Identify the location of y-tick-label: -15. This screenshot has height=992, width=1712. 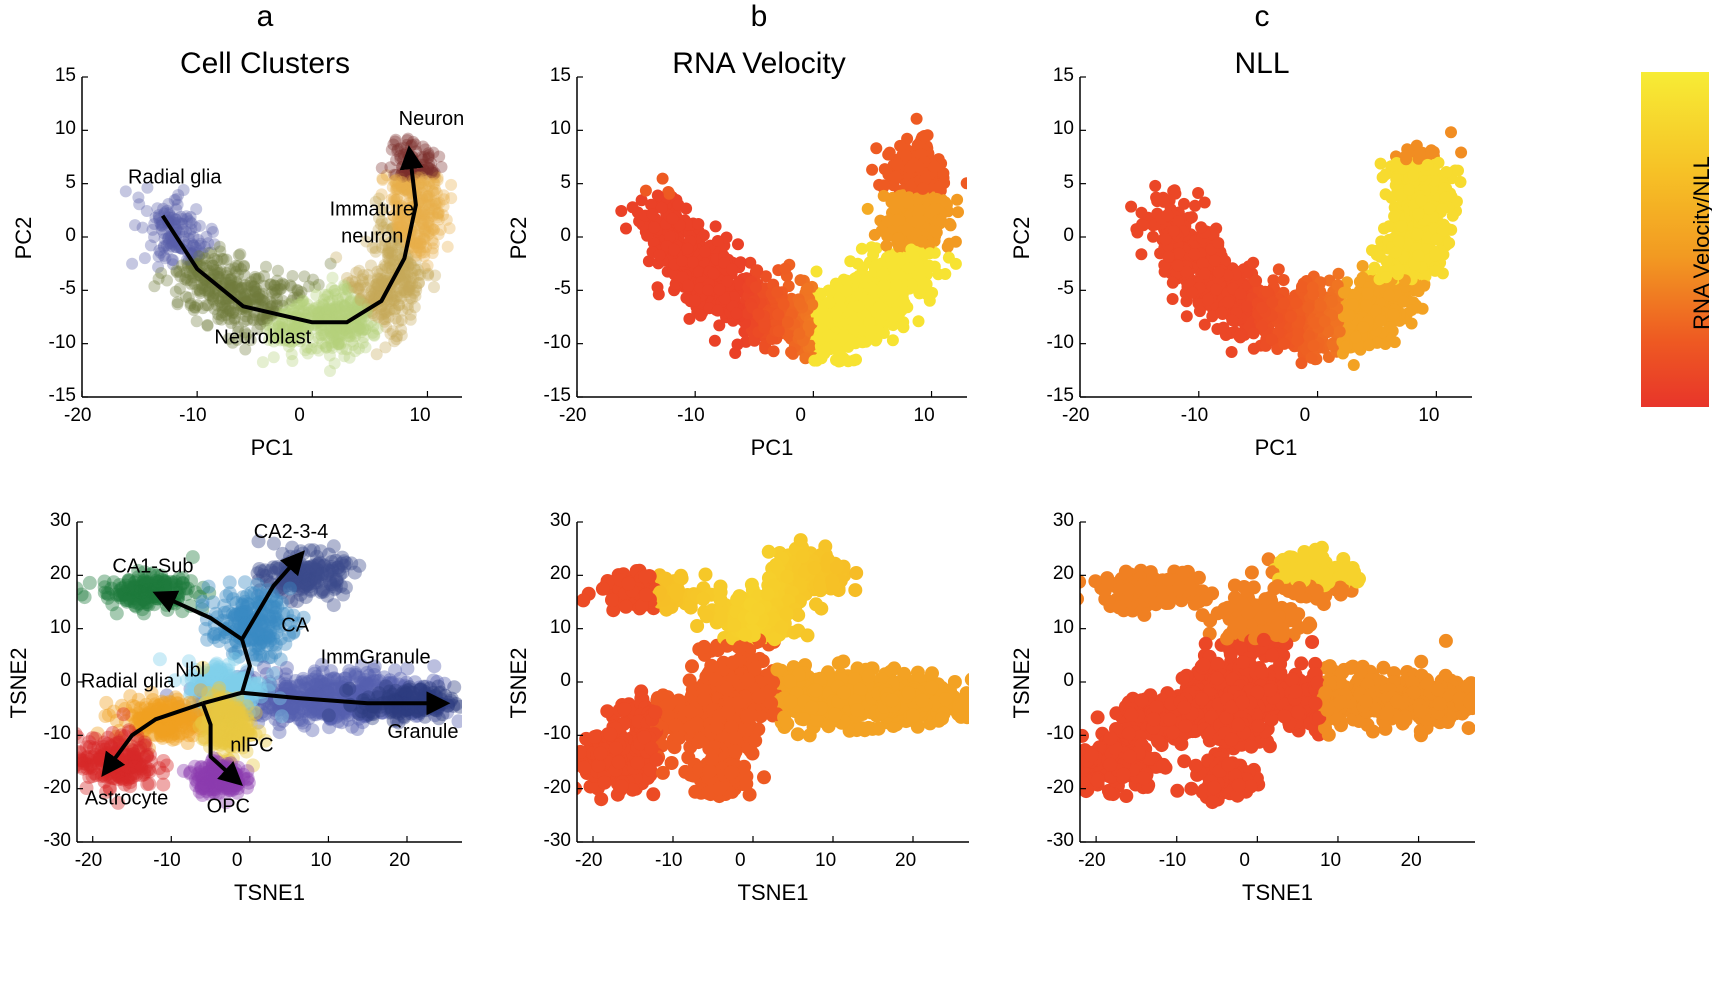
(62, 395).